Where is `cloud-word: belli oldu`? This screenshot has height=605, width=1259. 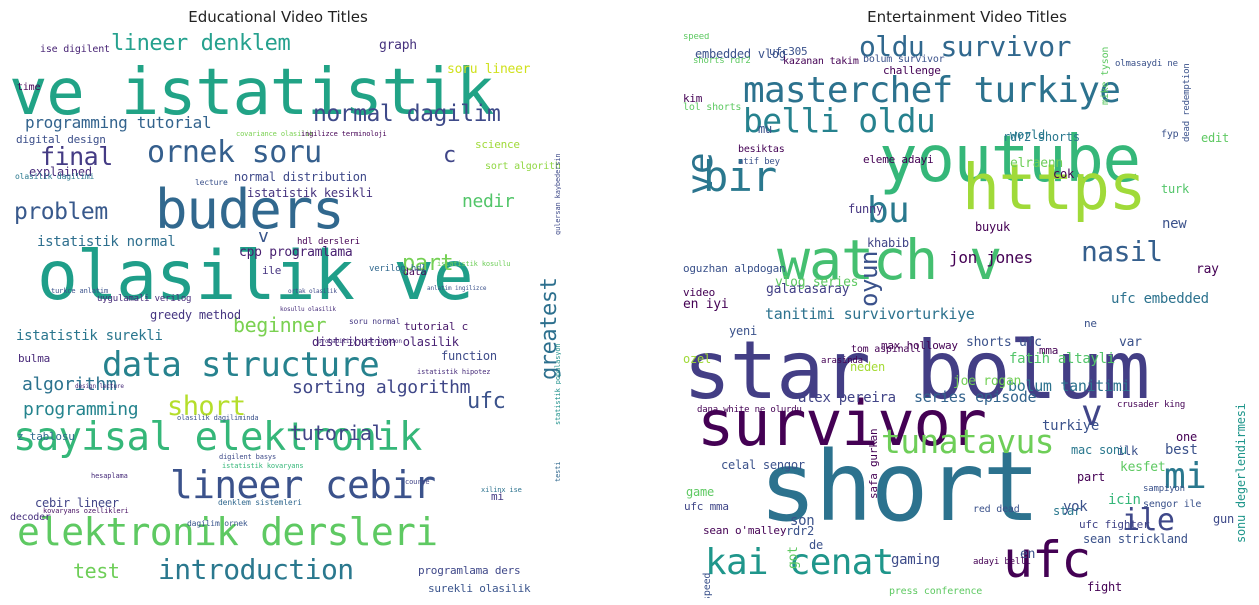 cloud-word: belli oldu is located at coordinates (839, 120).